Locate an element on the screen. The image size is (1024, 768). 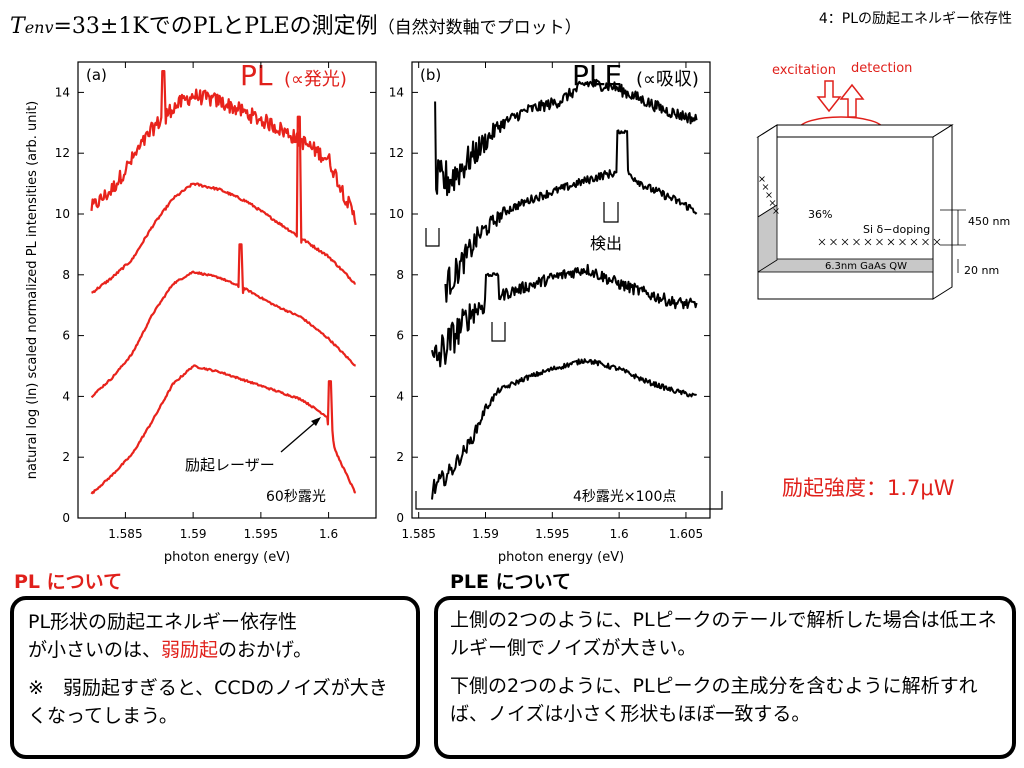
aluminum-fraction: 36% is located at coordinates (820, 214).